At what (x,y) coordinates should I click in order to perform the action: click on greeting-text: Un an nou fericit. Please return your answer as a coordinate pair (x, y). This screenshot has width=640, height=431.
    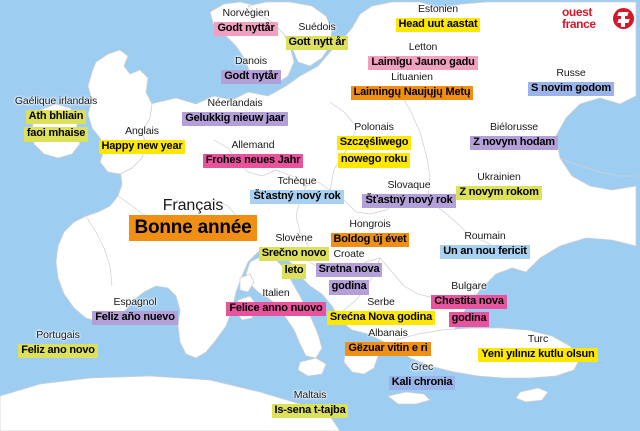
    Looking at the image, I should click on (485, 252).